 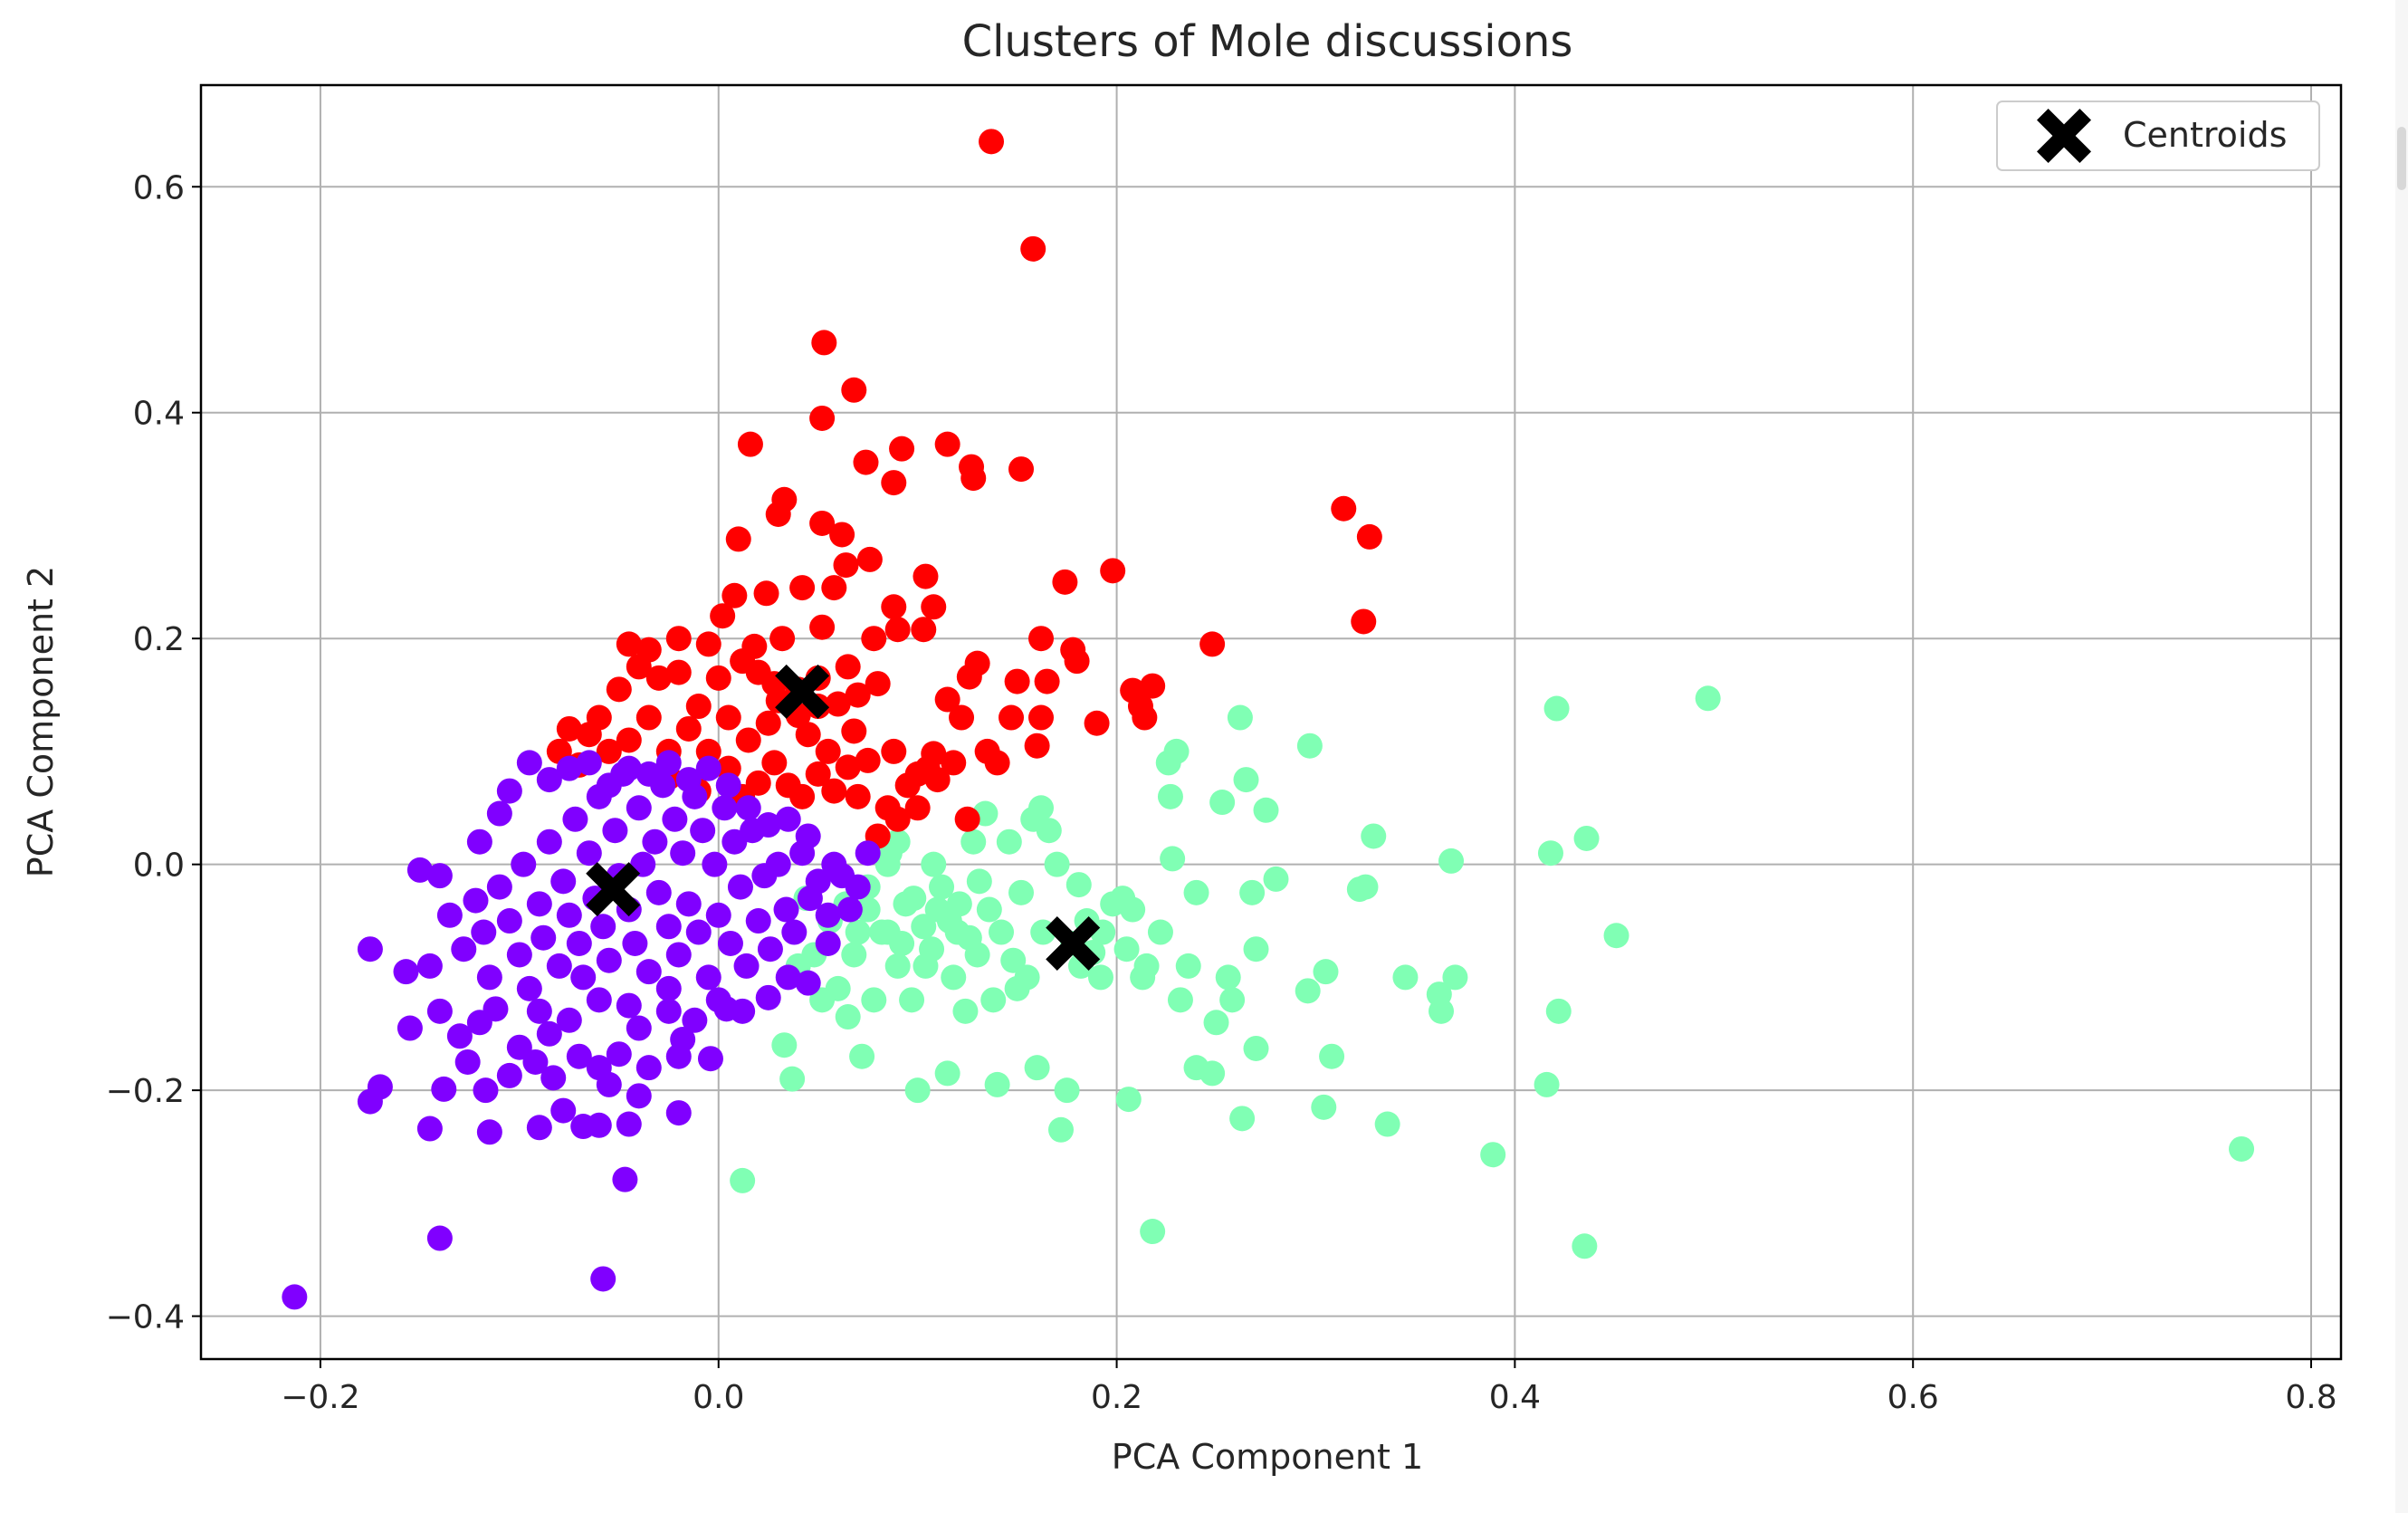 I want to click on x-axis-label: PCA Component 1, so click(x=1267, y=1457).